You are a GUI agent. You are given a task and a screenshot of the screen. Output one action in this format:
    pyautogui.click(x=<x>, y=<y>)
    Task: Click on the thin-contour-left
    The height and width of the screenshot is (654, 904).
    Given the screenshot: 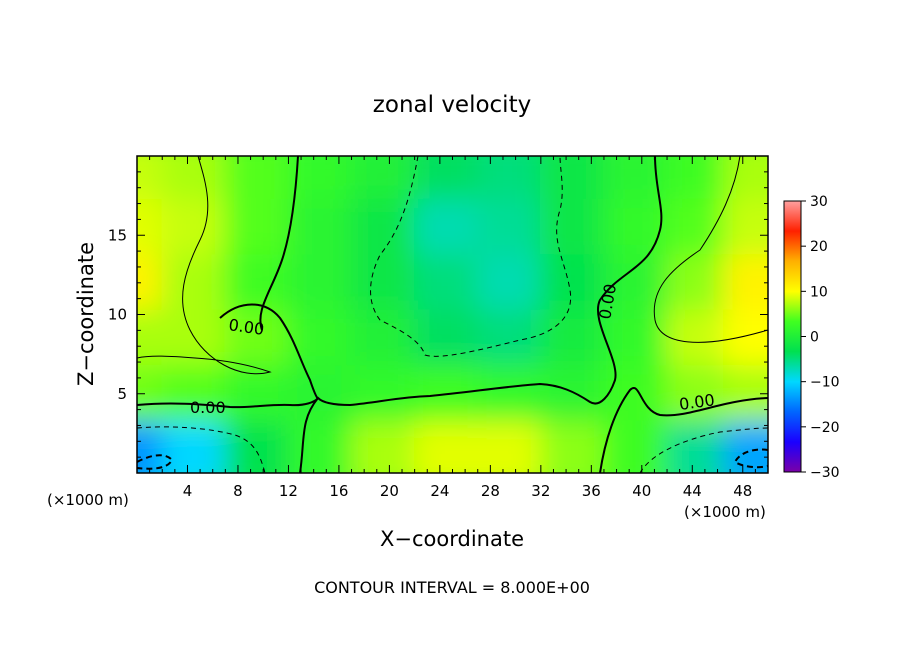 What is the action you would take?
    pyautogui.click(x=204, y=265)
    